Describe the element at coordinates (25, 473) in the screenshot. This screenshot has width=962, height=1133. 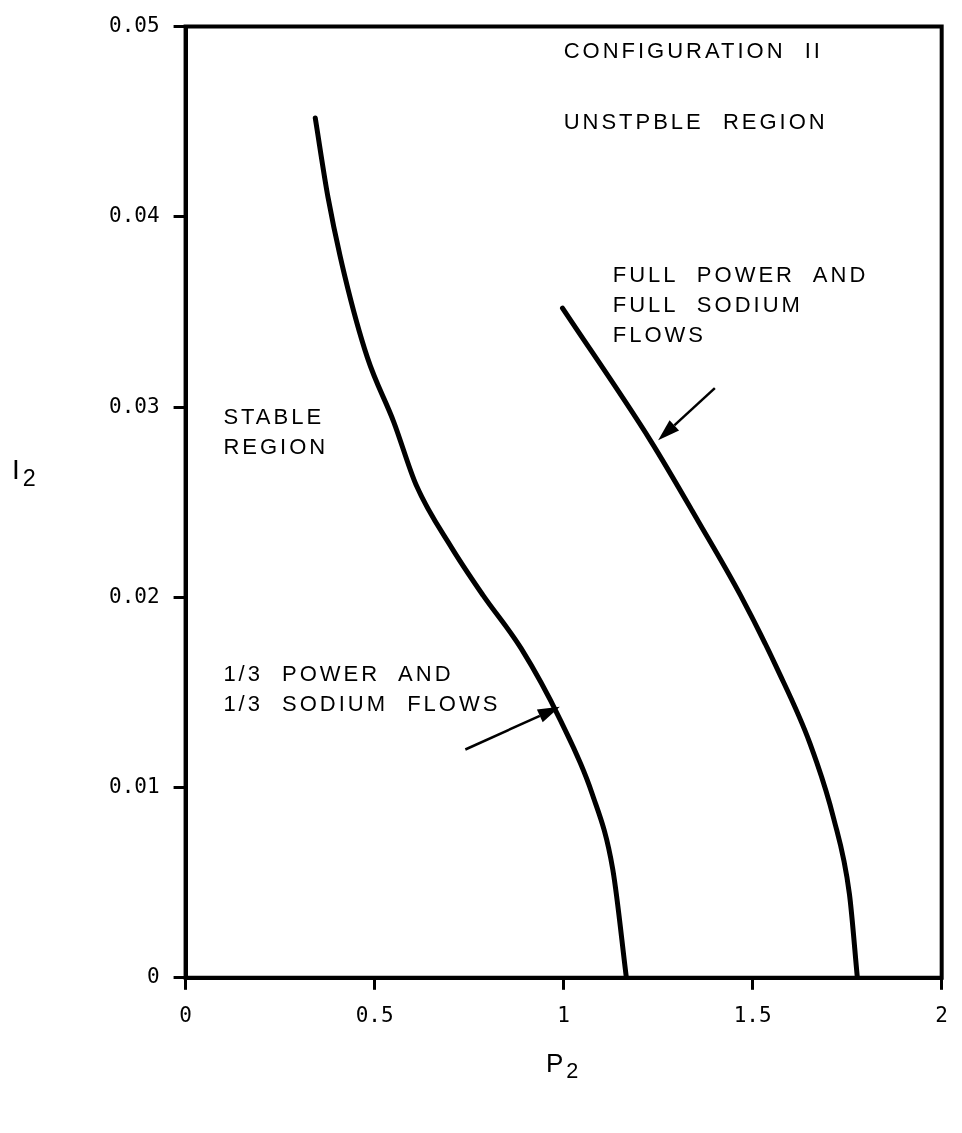
I see `y-axis-title: I$_{2}$` at that location.